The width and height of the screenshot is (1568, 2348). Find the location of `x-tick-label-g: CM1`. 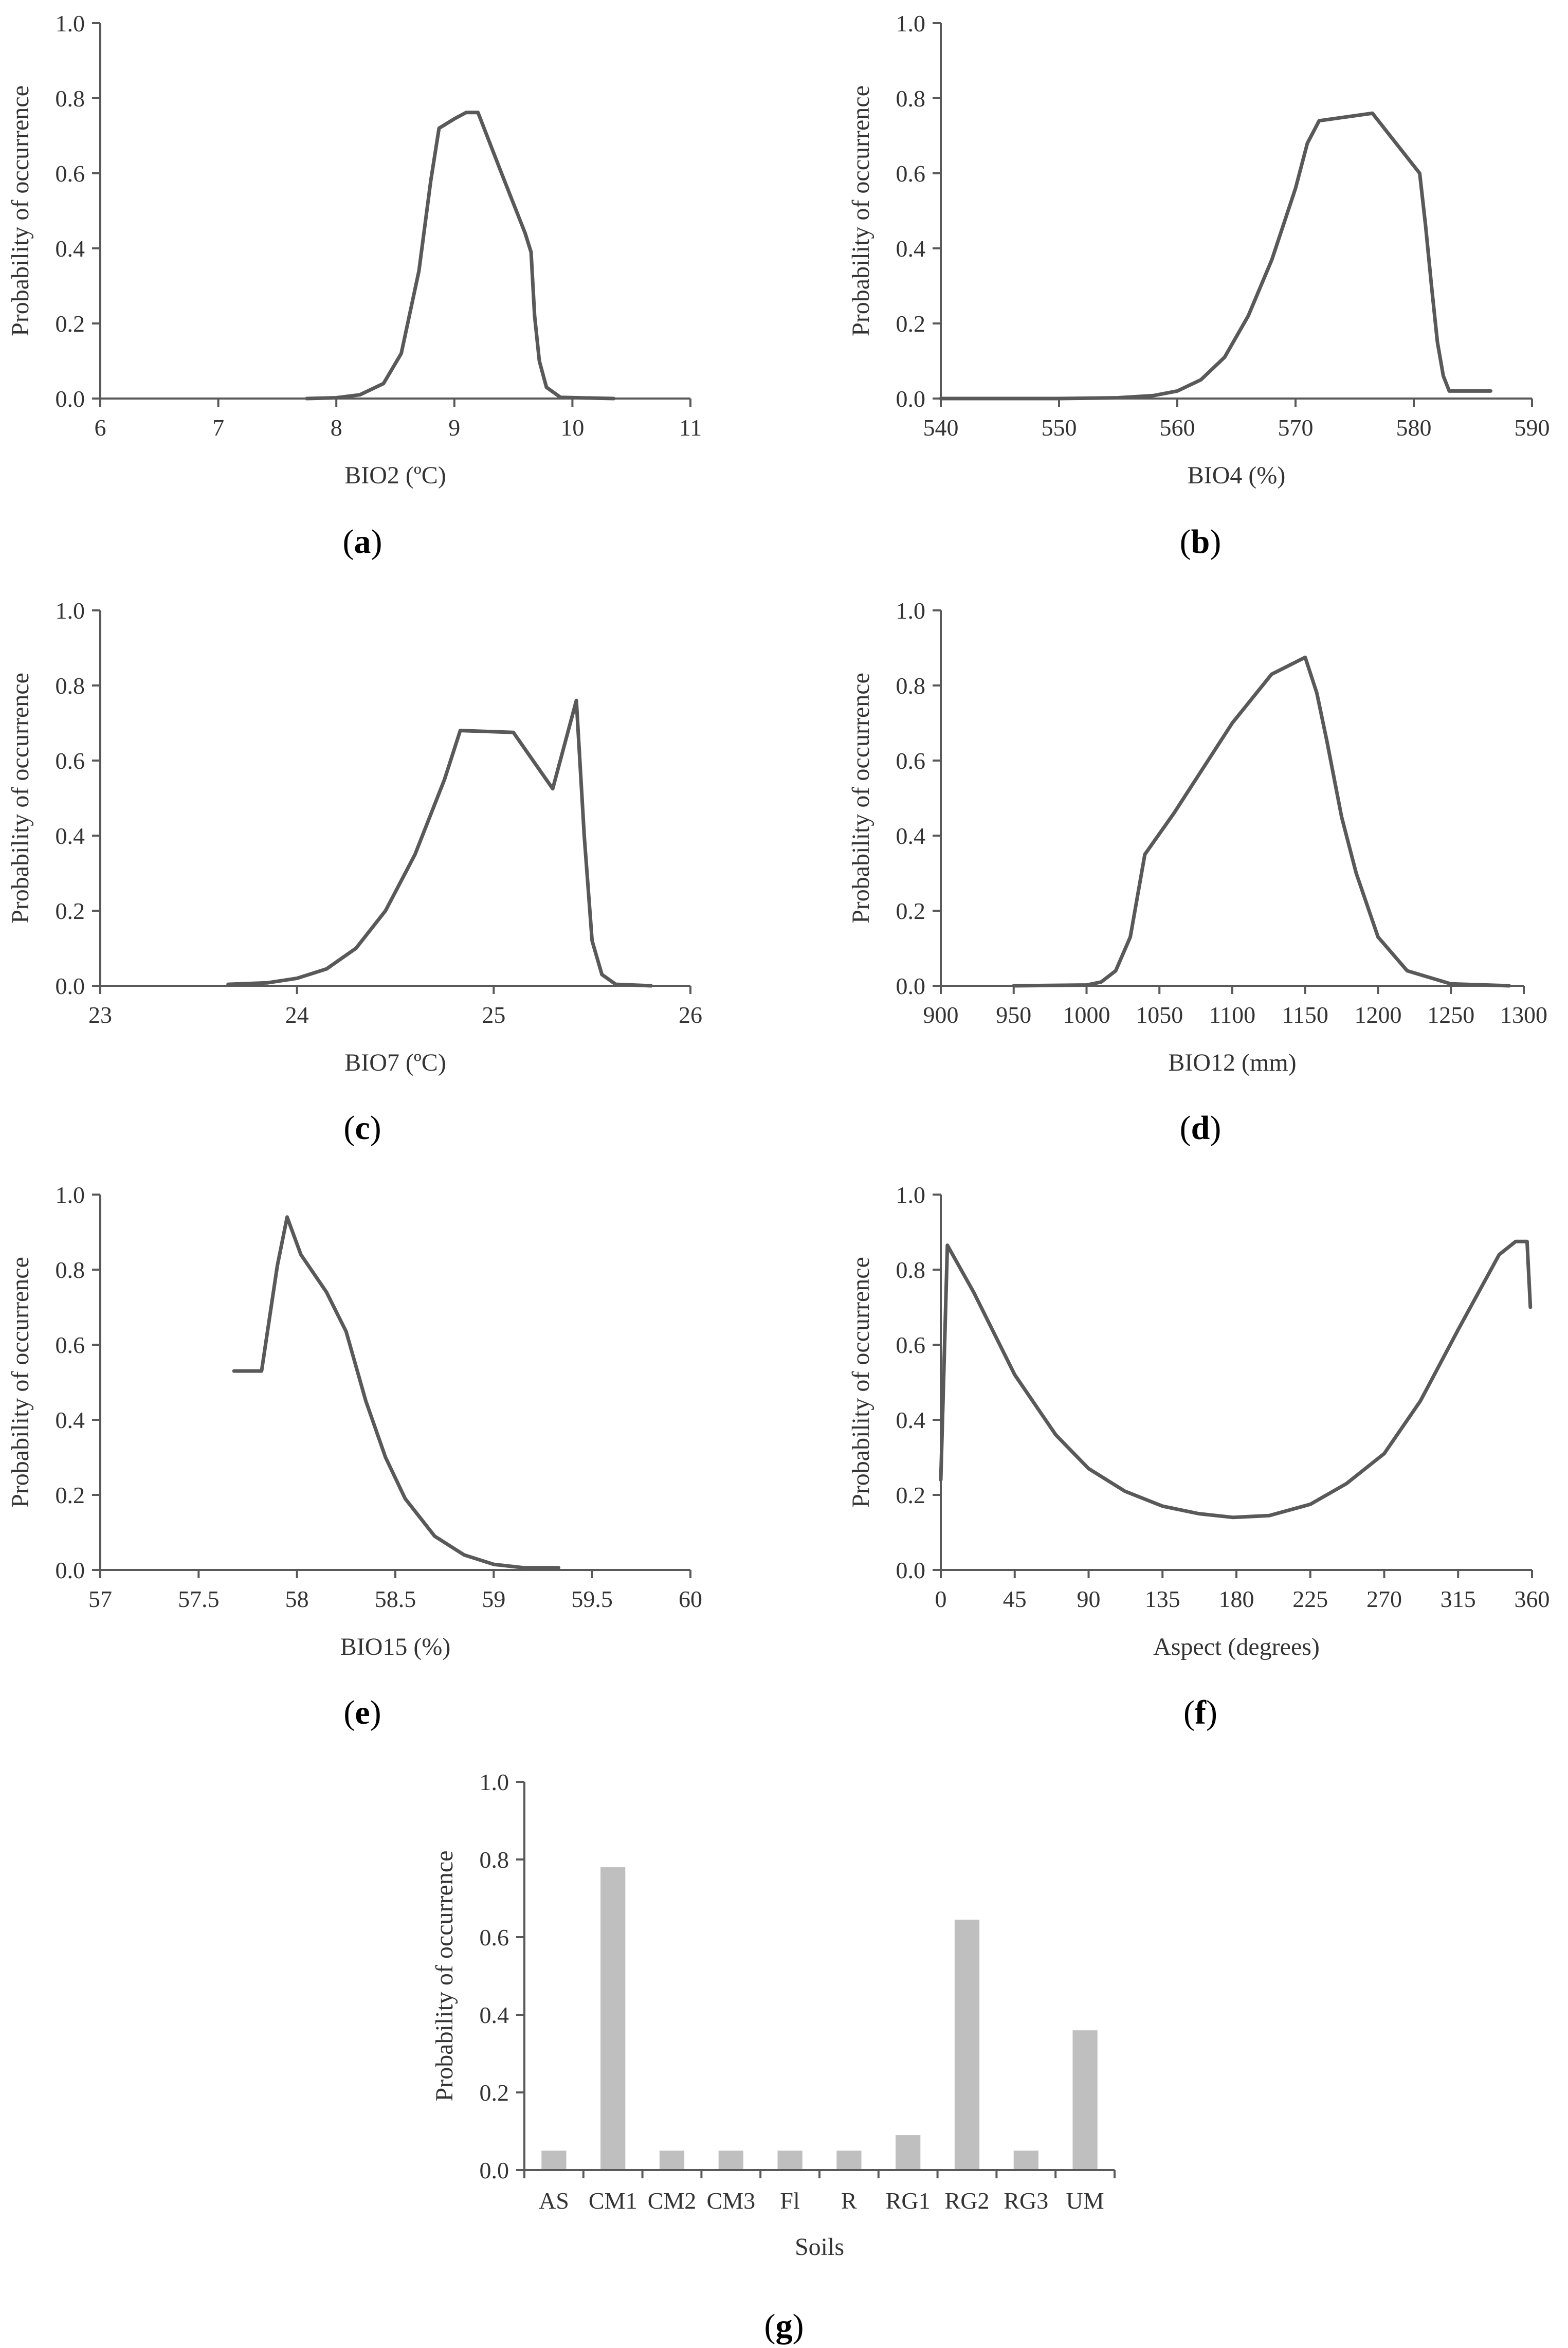

x-tick-label-g: CM1 is located at coordinates (613, 2201).